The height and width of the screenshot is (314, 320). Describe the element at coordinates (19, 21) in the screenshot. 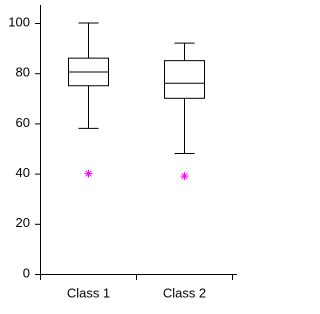

I see `y-tick-label: 100` at that location.